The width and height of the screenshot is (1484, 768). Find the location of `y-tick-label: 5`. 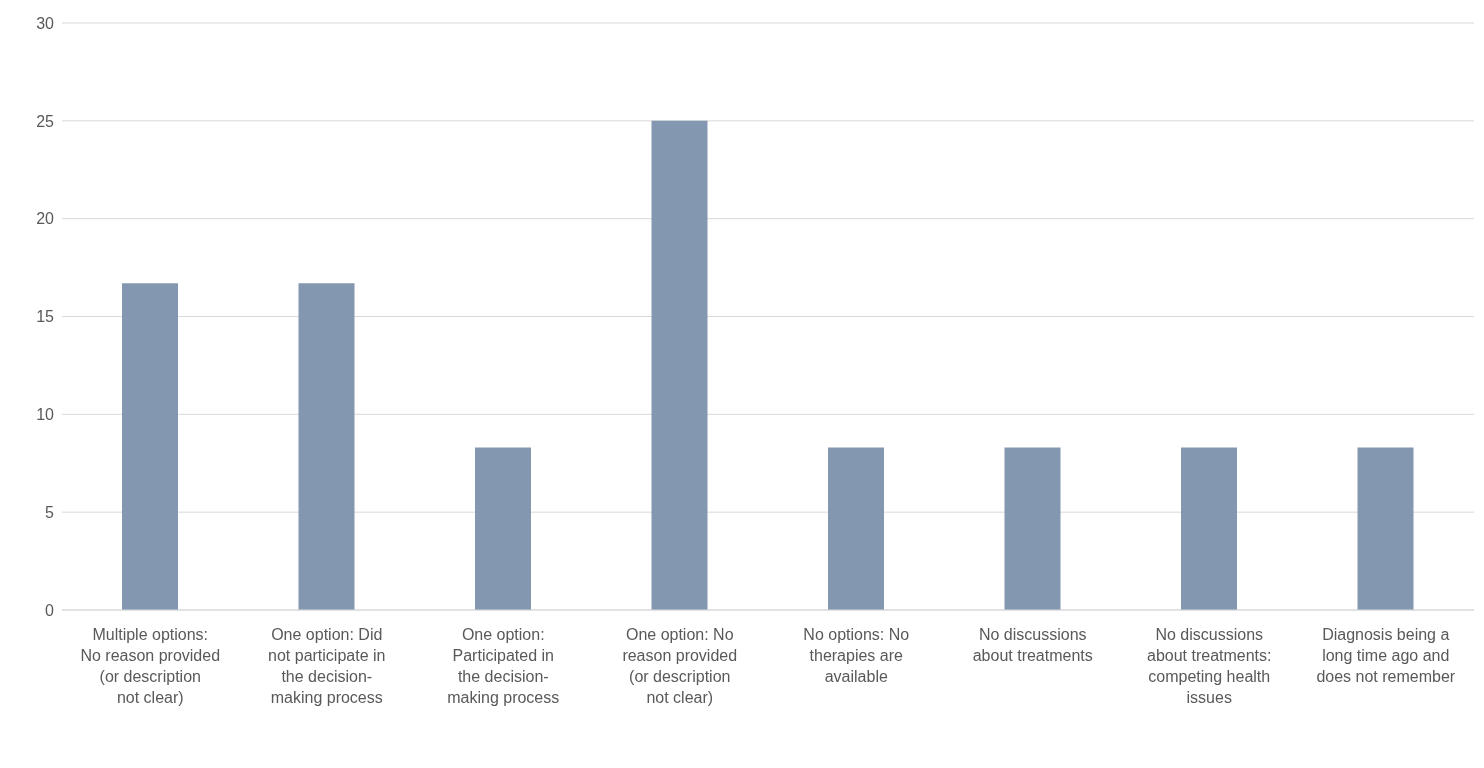

y-tick-label: 5 is located at coordinates (50, 512).